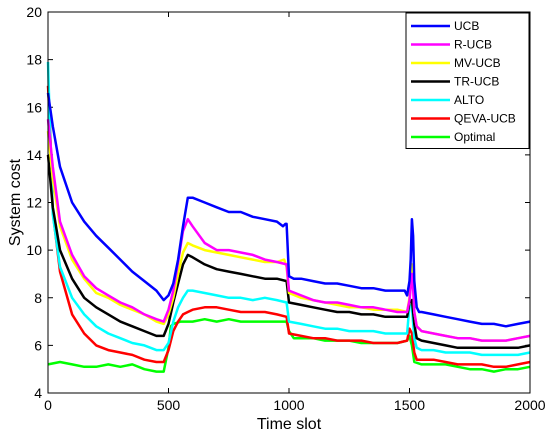 The image size is (550, 438). Describe the element at coordinates (469, 100) in the screenshot. I see `legend-label: ALTO` at that location.